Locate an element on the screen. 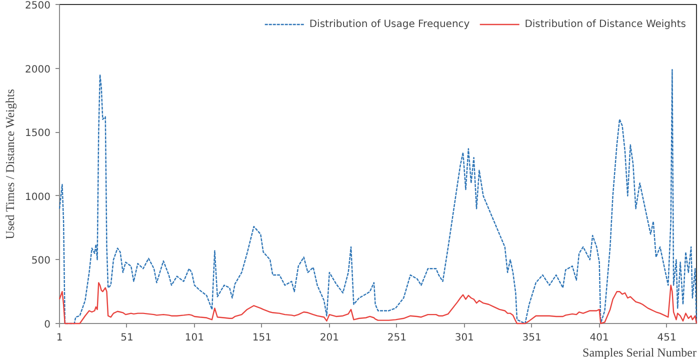  legend-label: Distribution of Usage Frequency is located at coordinates (389, 24).